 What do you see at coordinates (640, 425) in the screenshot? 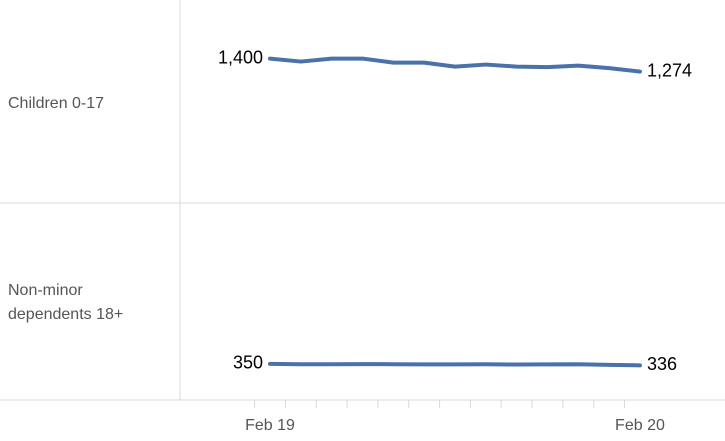
I see `x-tick-label: Feb 20` at bounding box center [640, 425].